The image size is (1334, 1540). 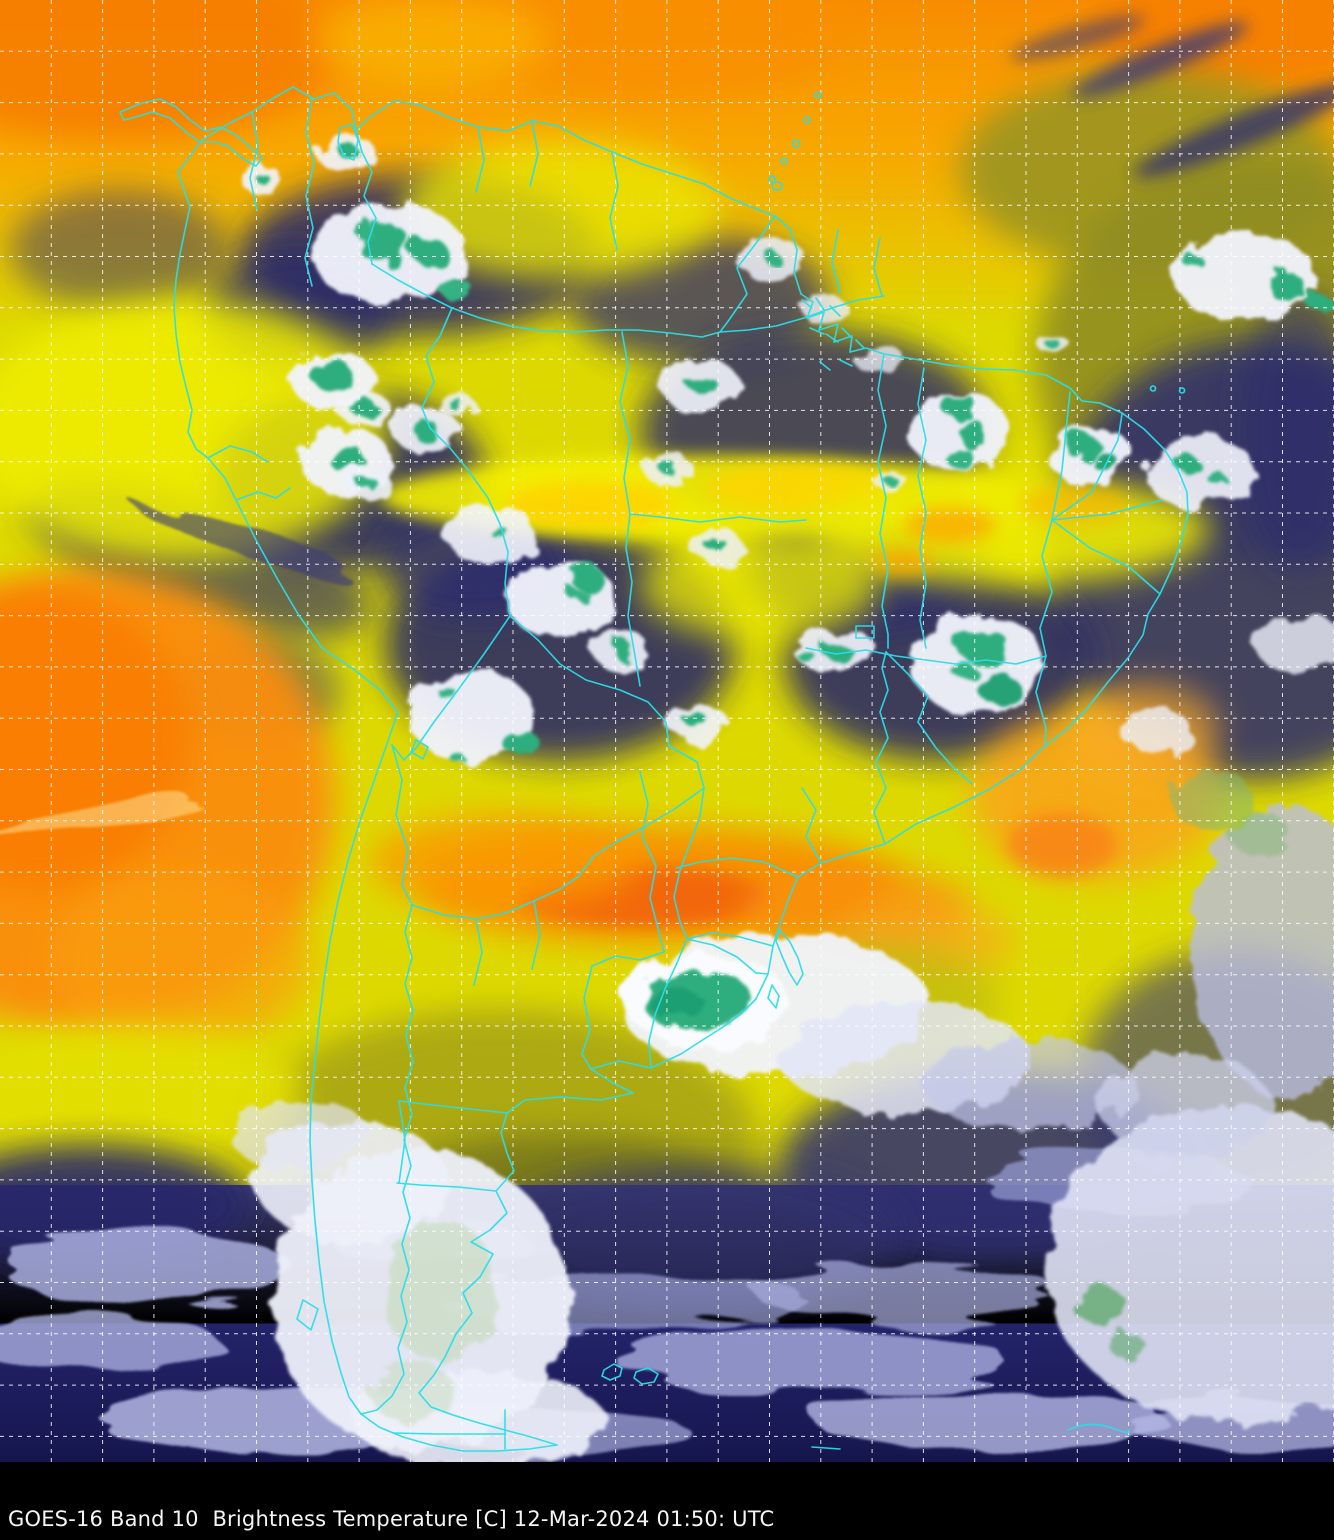 I want to click on border-andes-chile-argentina, so click(x=387, y=1159).